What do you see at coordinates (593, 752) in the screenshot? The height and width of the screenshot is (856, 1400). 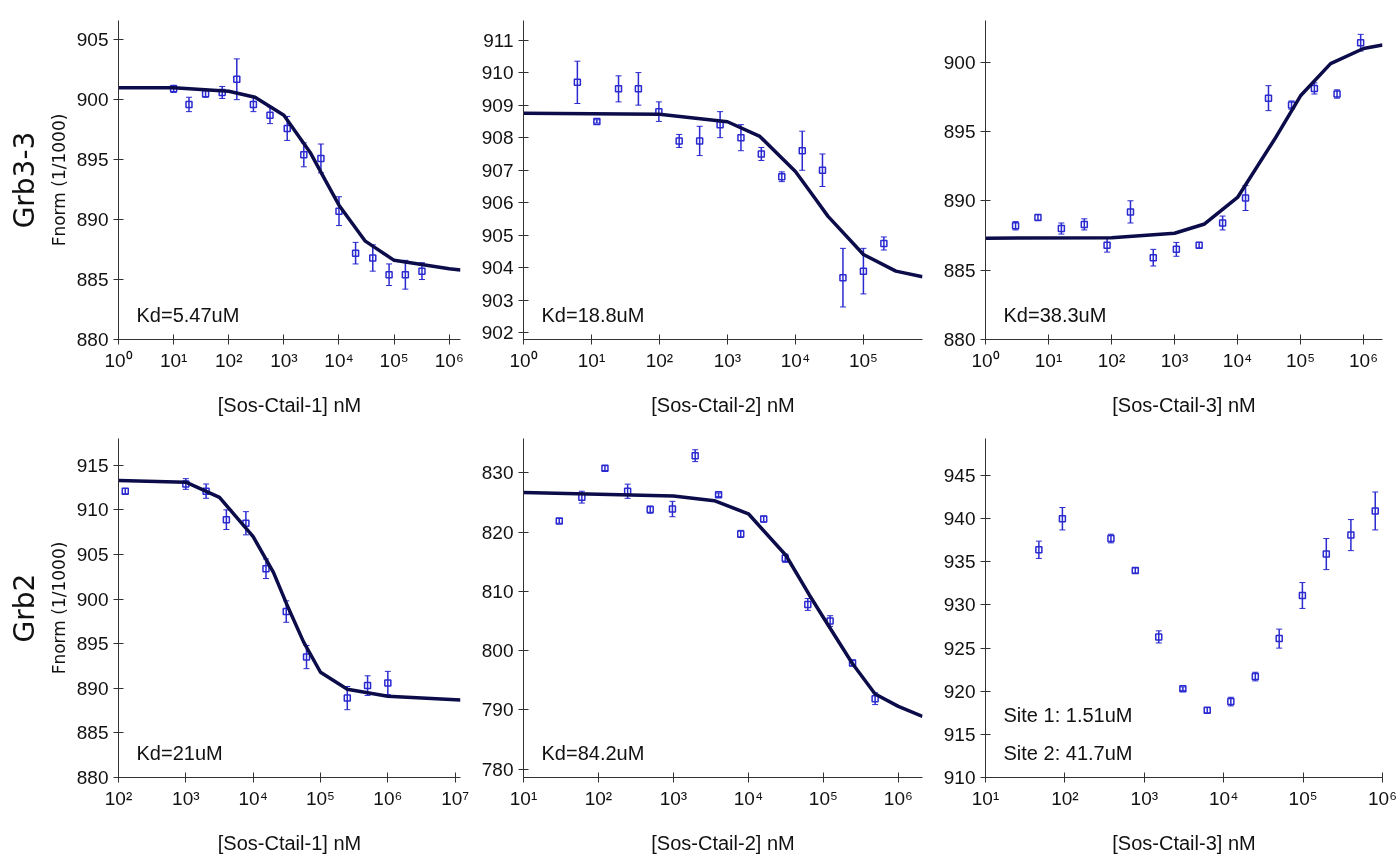 I see `annotation: Kd=84.2uM` at bounding box center [593, 752].